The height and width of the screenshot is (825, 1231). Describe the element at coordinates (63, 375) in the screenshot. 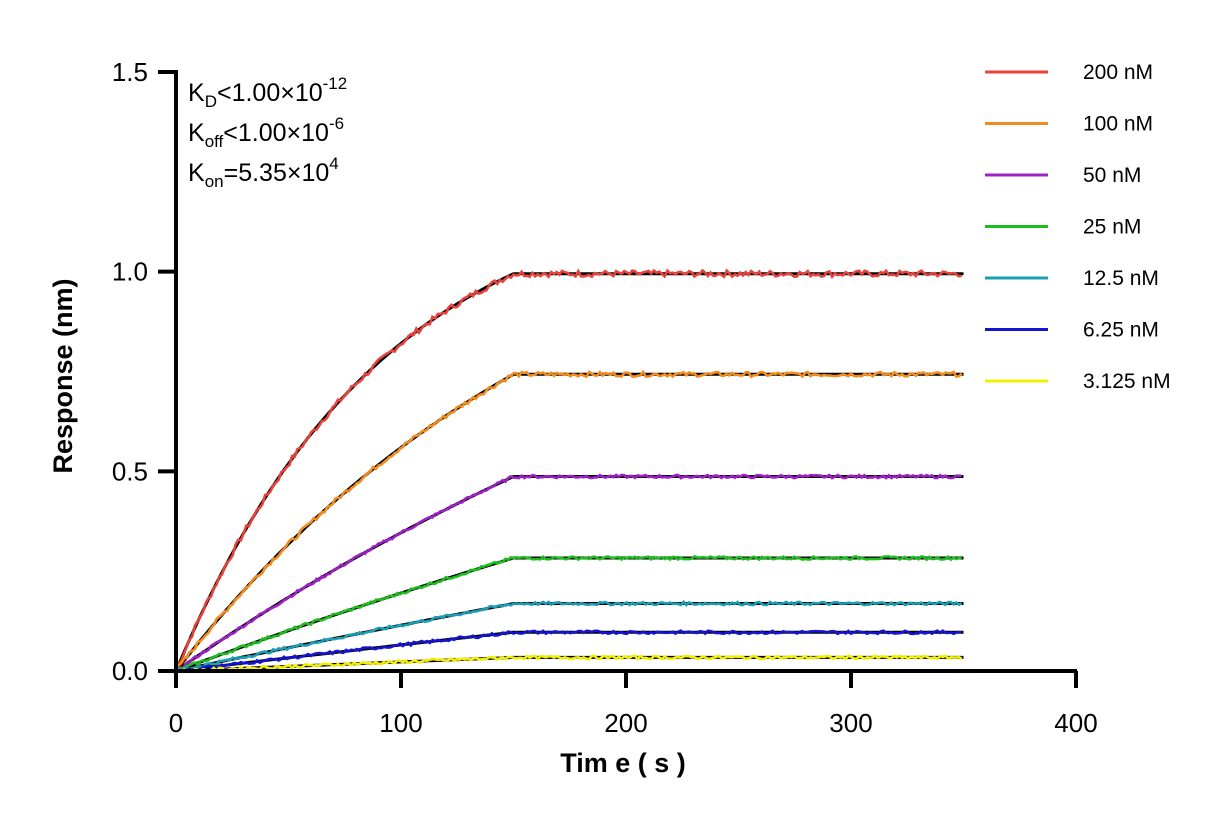

I see `y-axis-title: Response (nm)` at that location.